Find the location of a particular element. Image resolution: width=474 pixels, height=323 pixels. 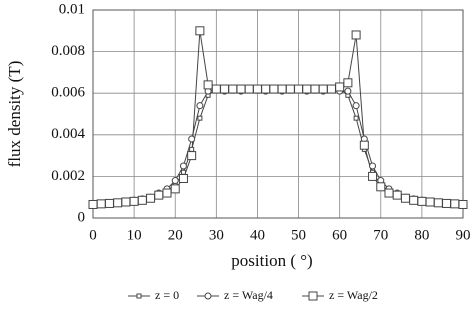

x-tick-label: 40 is located at coordinates (257, 235).